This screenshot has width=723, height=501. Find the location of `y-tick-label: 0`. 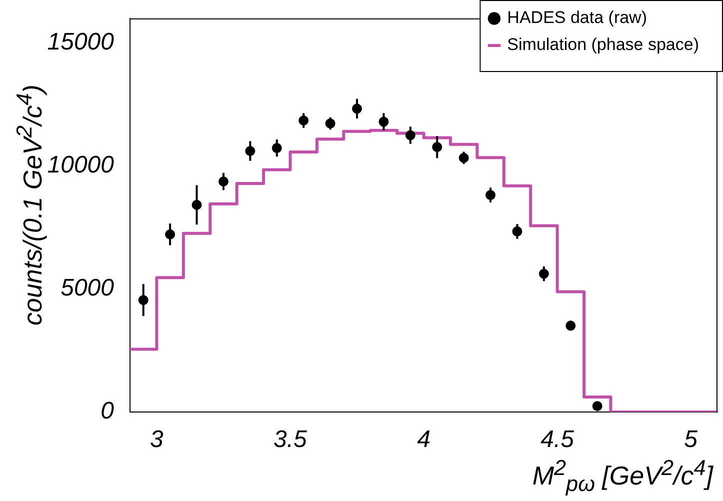

y-tick-label: 0 is located at coordinates (107, 411).